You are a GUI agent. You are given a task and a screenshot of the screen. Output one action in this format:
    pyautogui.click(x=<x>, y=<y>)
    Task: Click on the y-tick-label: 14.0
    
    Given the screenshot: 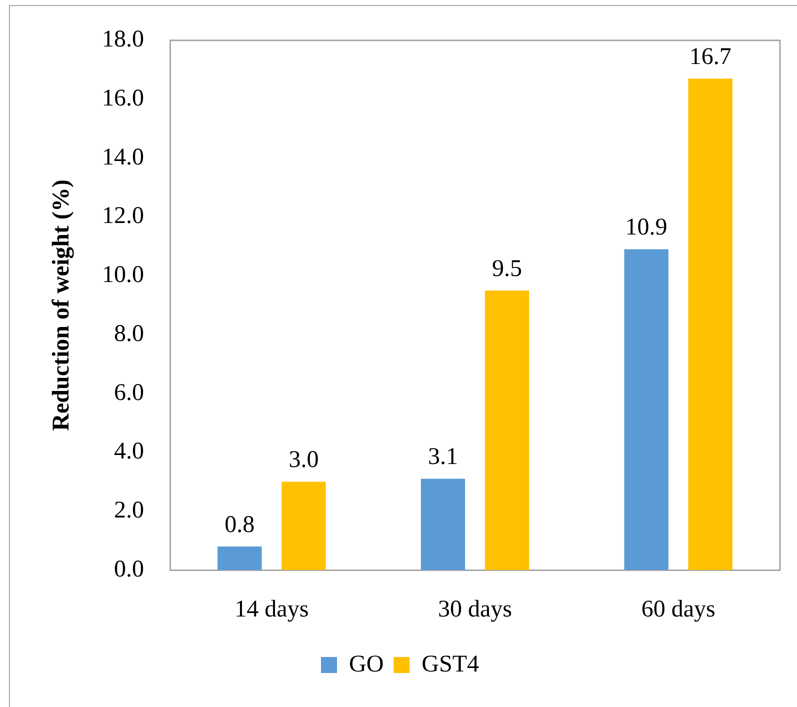 What is the action you would take?
    pyautogui.click(x=123, y=157)
    